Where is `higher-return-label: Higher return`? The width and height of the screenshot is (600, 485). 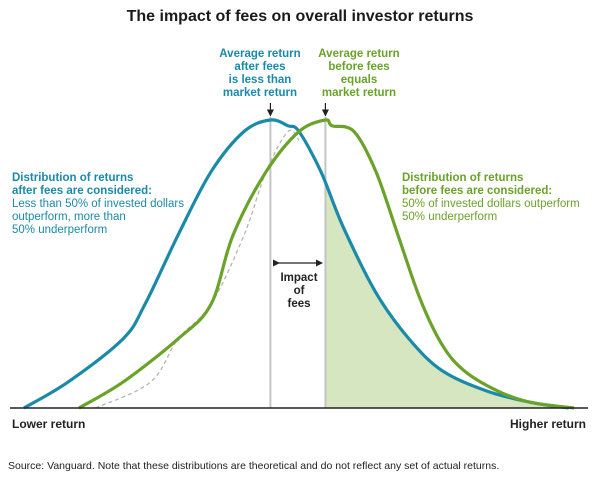 higher-return-label: Higher return is located at coordinates (547, 424).